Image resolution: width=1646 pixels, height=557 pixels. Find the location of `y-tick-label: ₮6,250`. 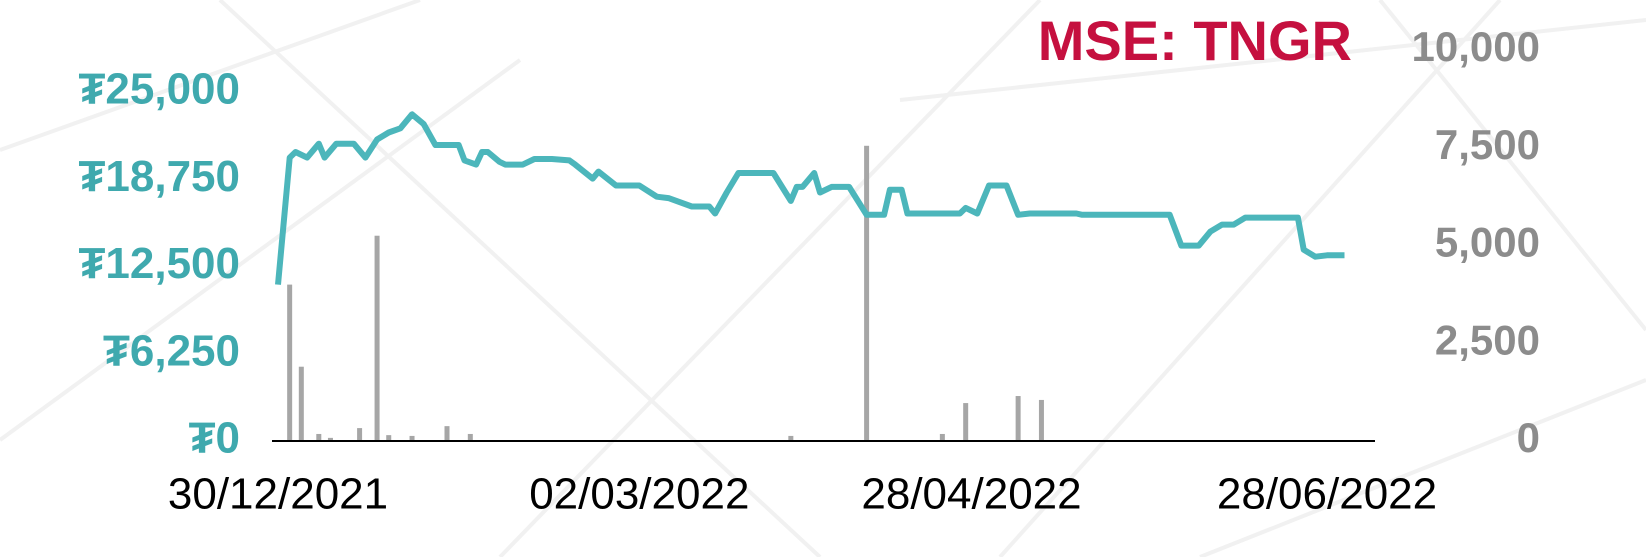

y-tick-label: ₮6,250 is located at coordinates (171, 350).